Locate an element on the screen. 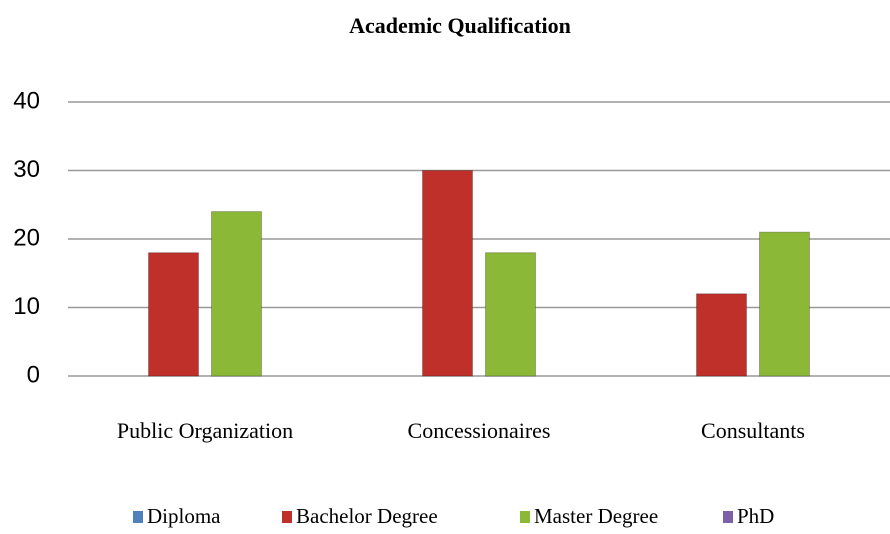  legend-label: Bachelor Degree is located at coordinates (367, 516).